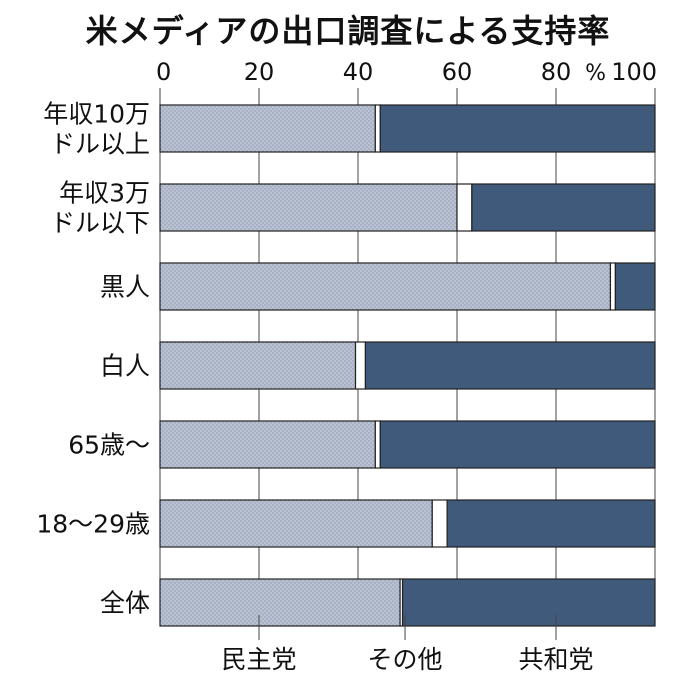  Describe the element at coordinates (595, 73) in the screenshot. I see `x-unit-label: %` at that location.